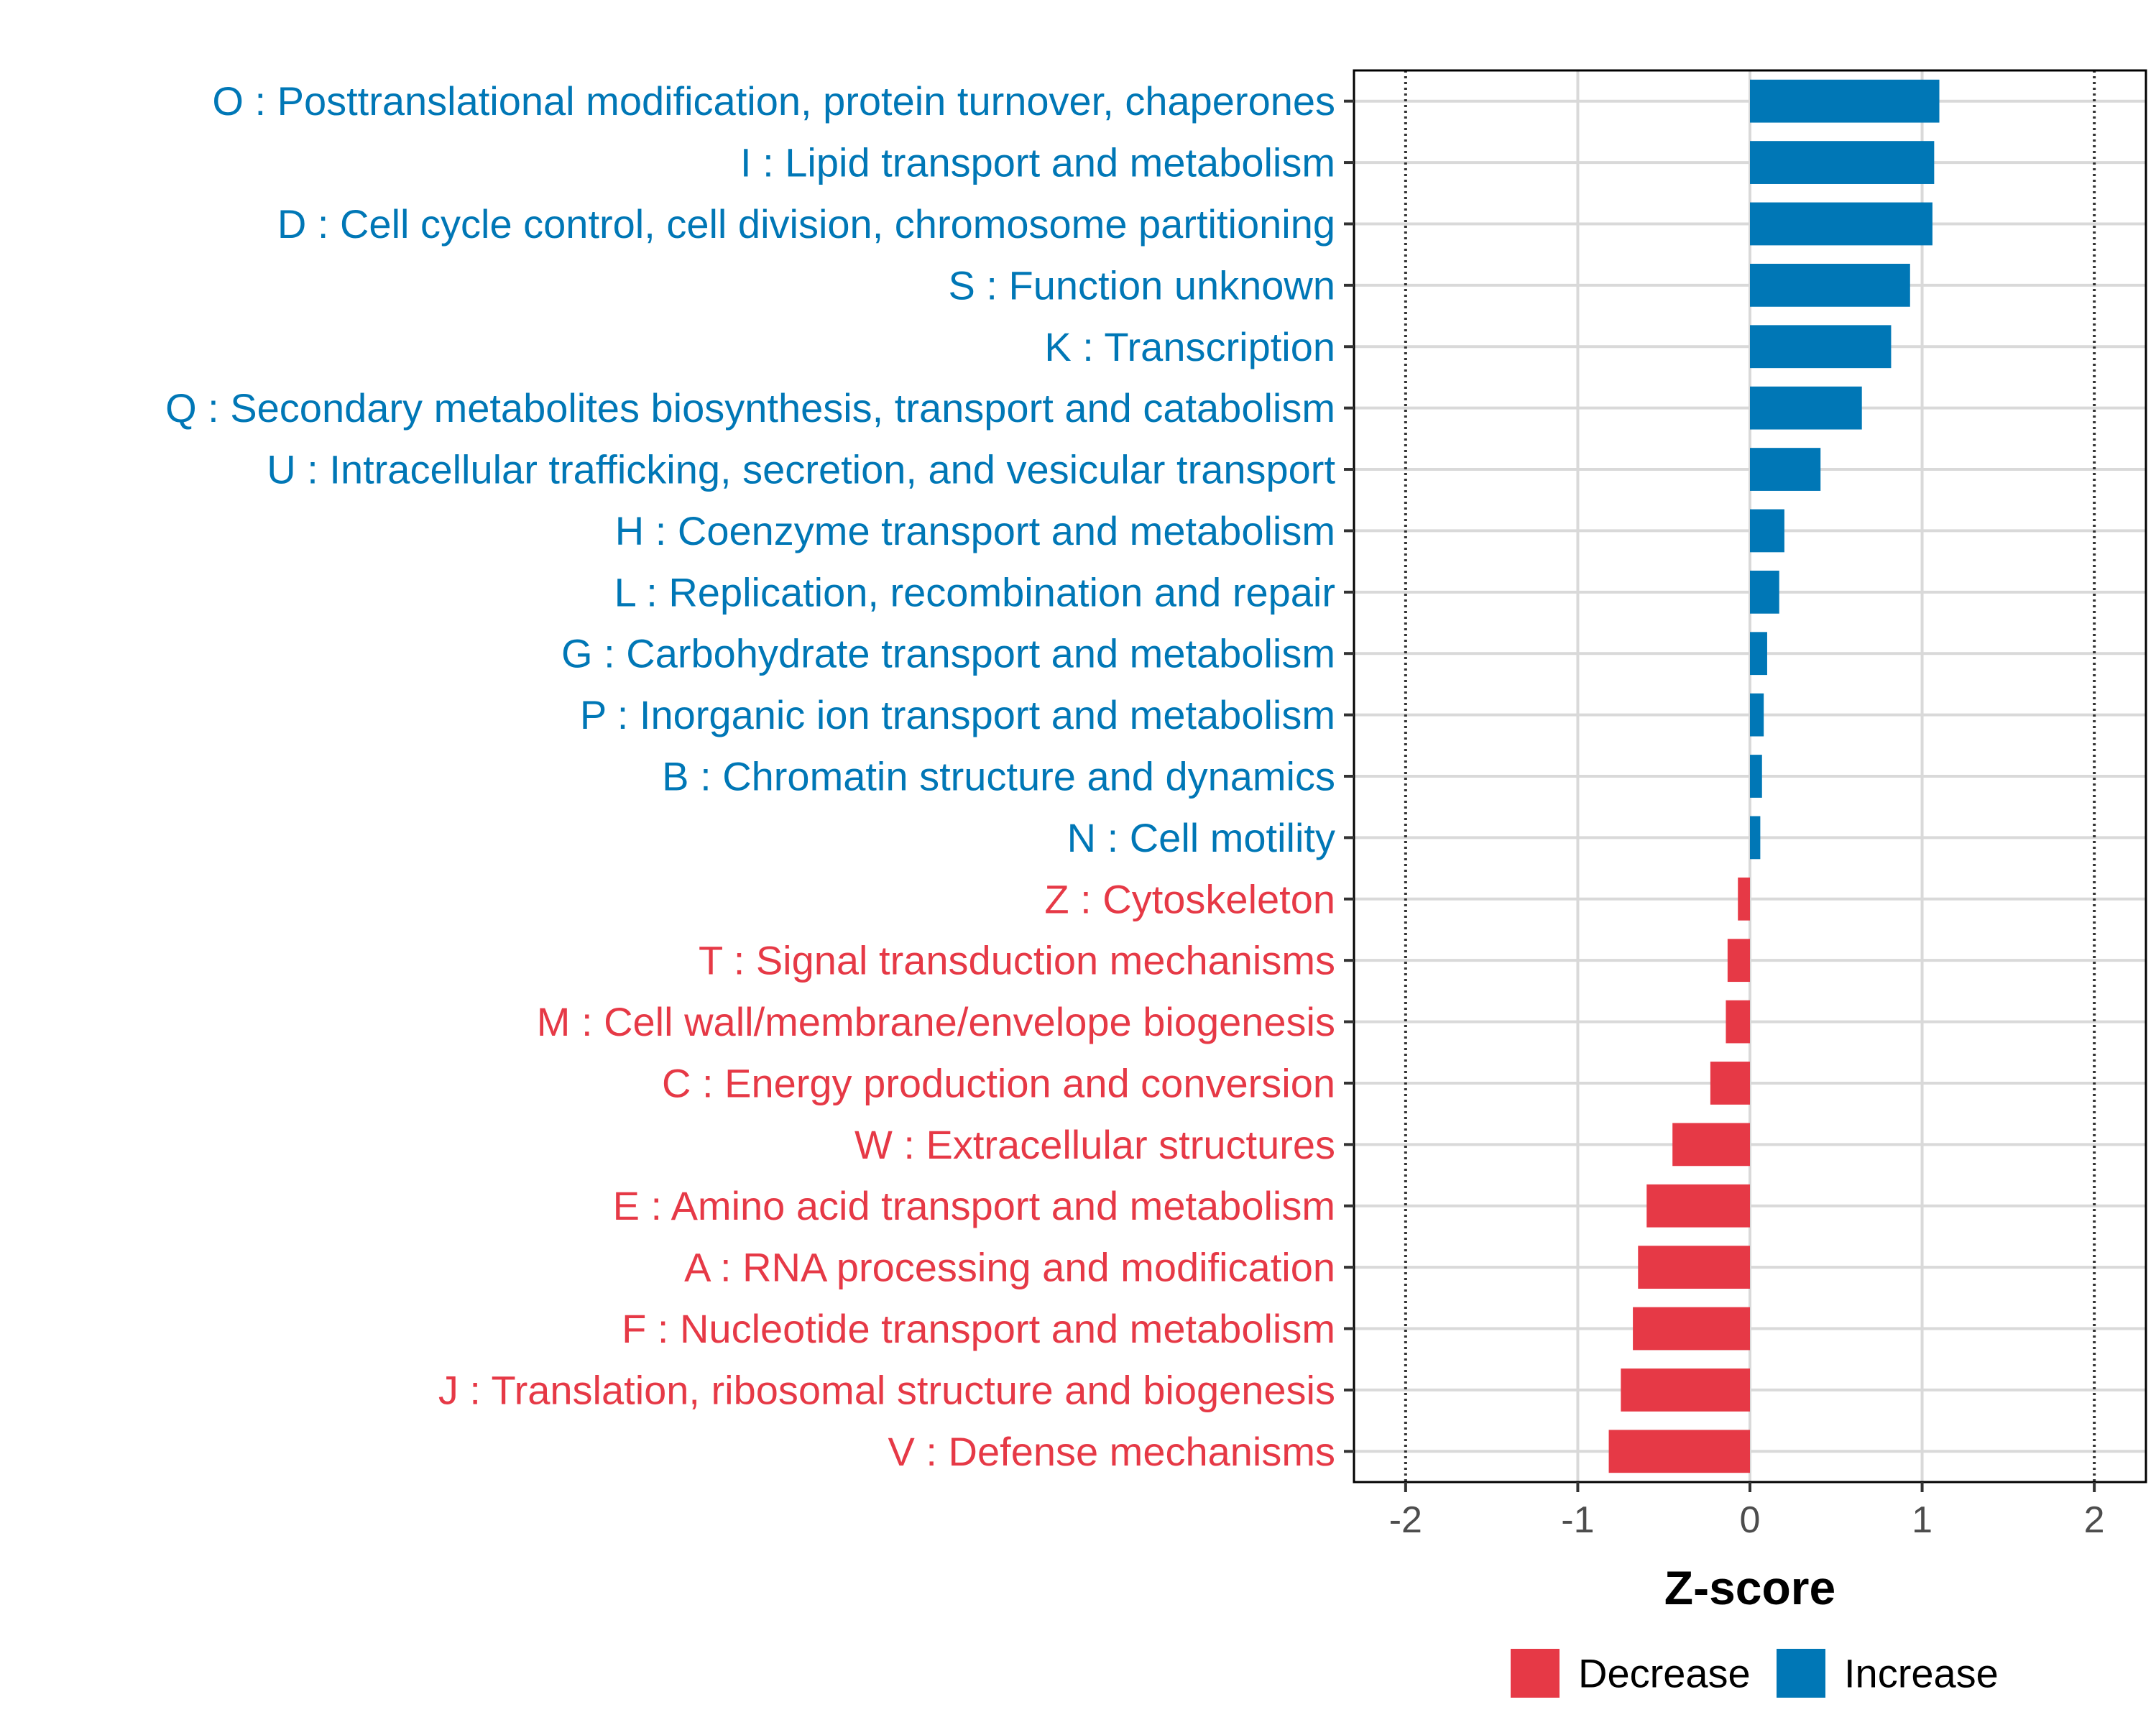 This screenshot has width=2156, height=1725. What do you see at coordinates (1750, 1587) in the screenshot?
I see `x-axis-title: Z-score` at bounding box center [1750, 1587].